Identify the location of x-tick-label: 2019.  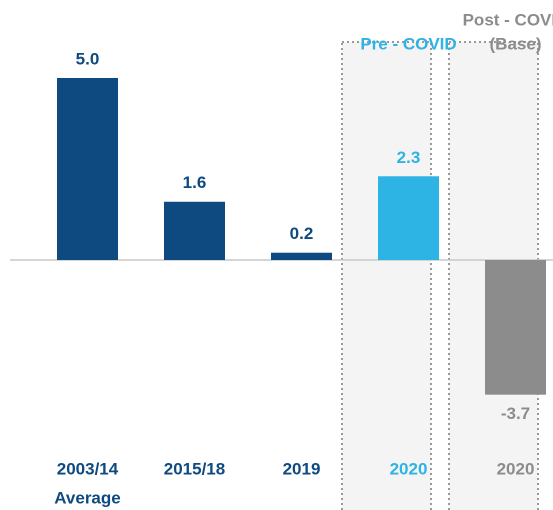
(302, 468).